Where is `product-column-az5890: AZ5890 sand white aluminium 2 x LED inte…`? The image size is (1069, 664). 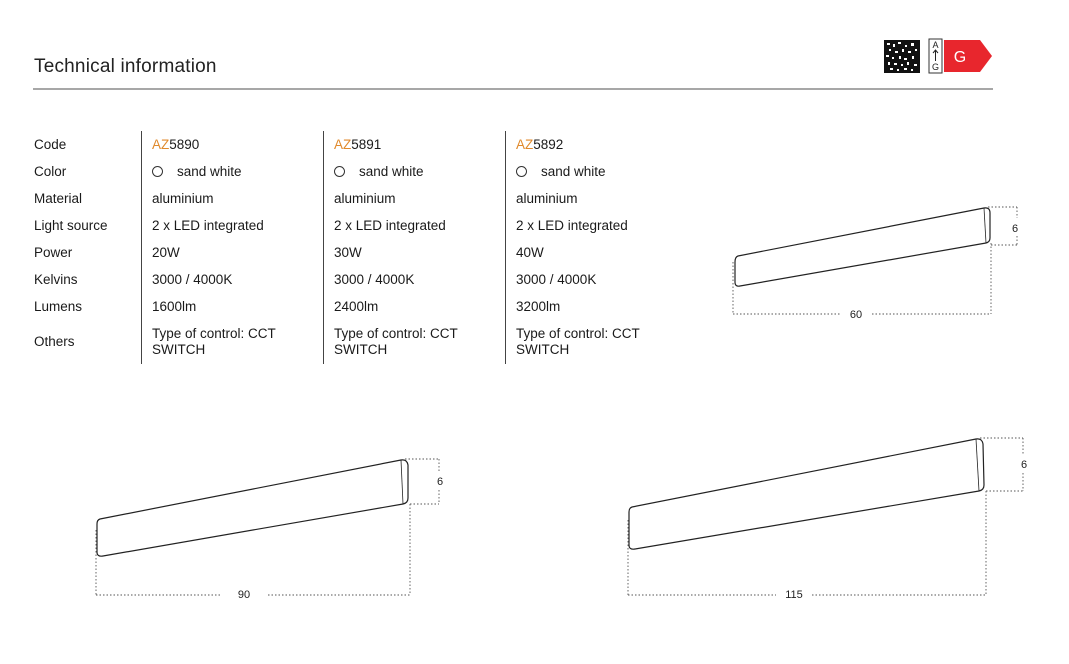 product-column-az5890: AZ5890 sand white aluminium 2 x LED inte… is located at coordinates (226, 247).